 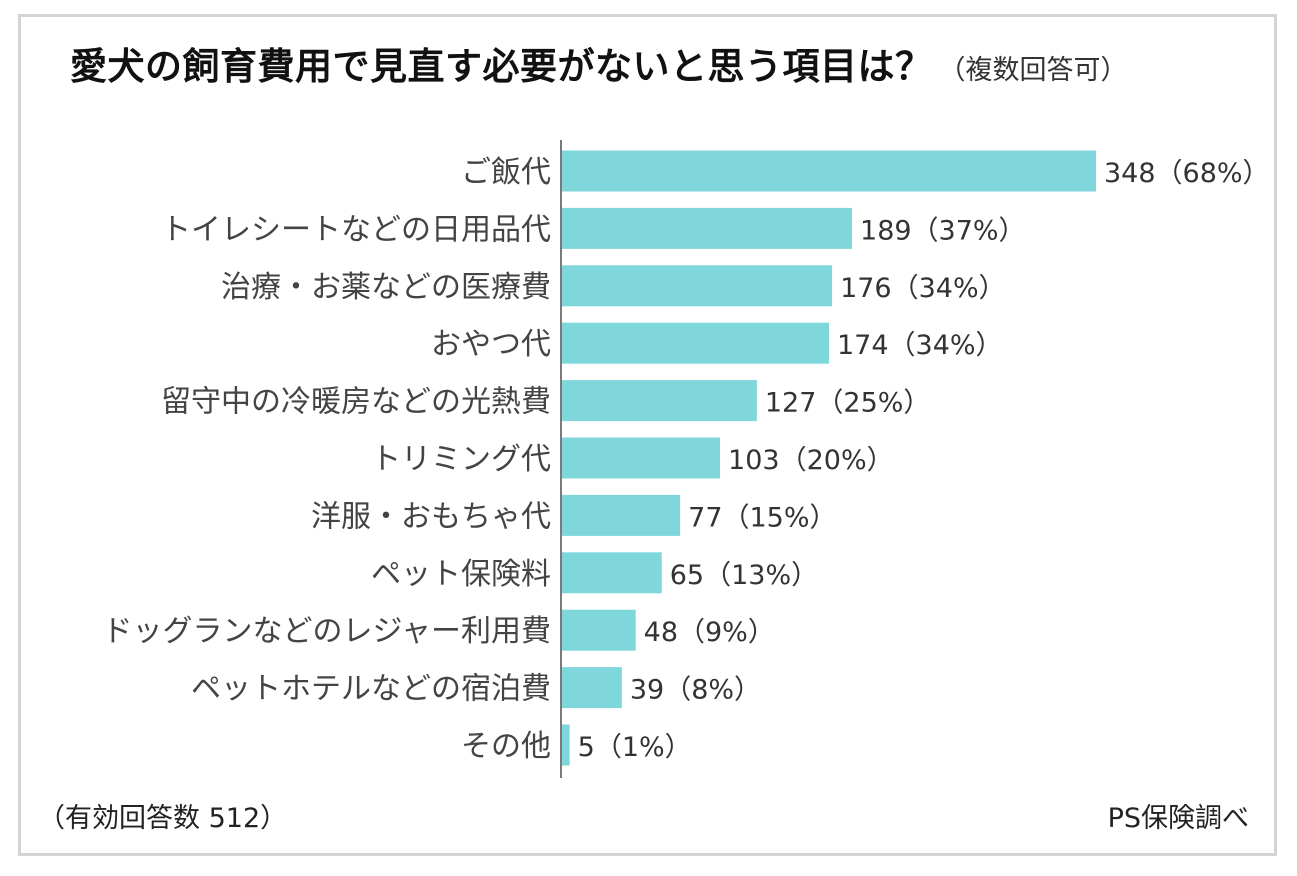 I want to click on value-label: 174（34%）, so click(x=920, y=345).